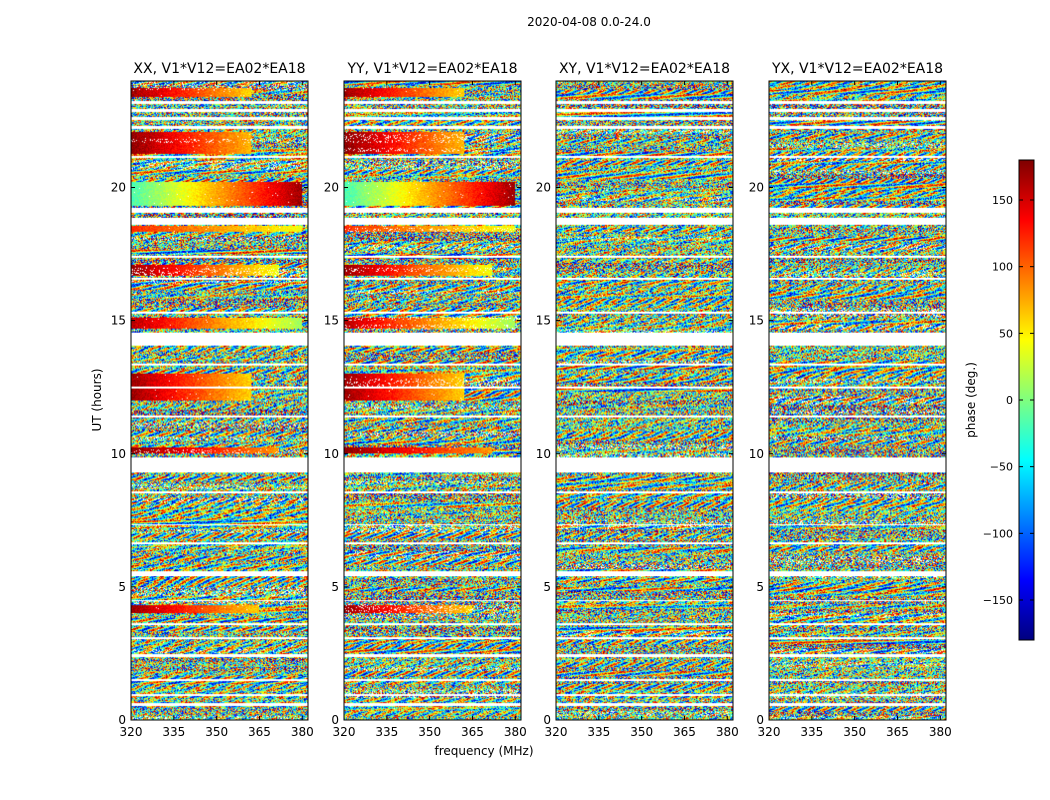 This screenshot has height=800, width=1050. I want to click on y-axis-label: UT (hours), so click(97, 399).